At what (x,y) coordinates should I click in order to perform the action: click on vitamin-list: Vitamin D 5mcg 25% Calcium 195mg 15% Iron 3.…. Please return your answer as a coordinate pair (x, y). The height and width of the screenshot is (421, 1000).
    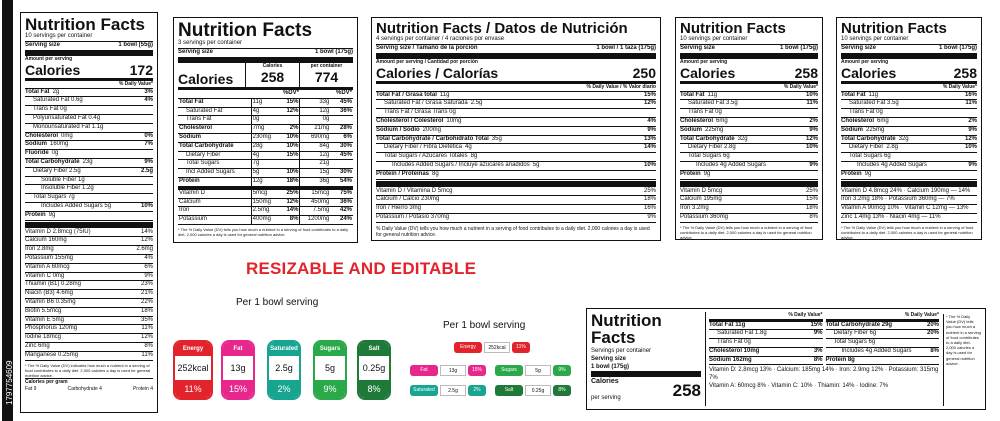
    Looking at the image, I should click on (749, 205).